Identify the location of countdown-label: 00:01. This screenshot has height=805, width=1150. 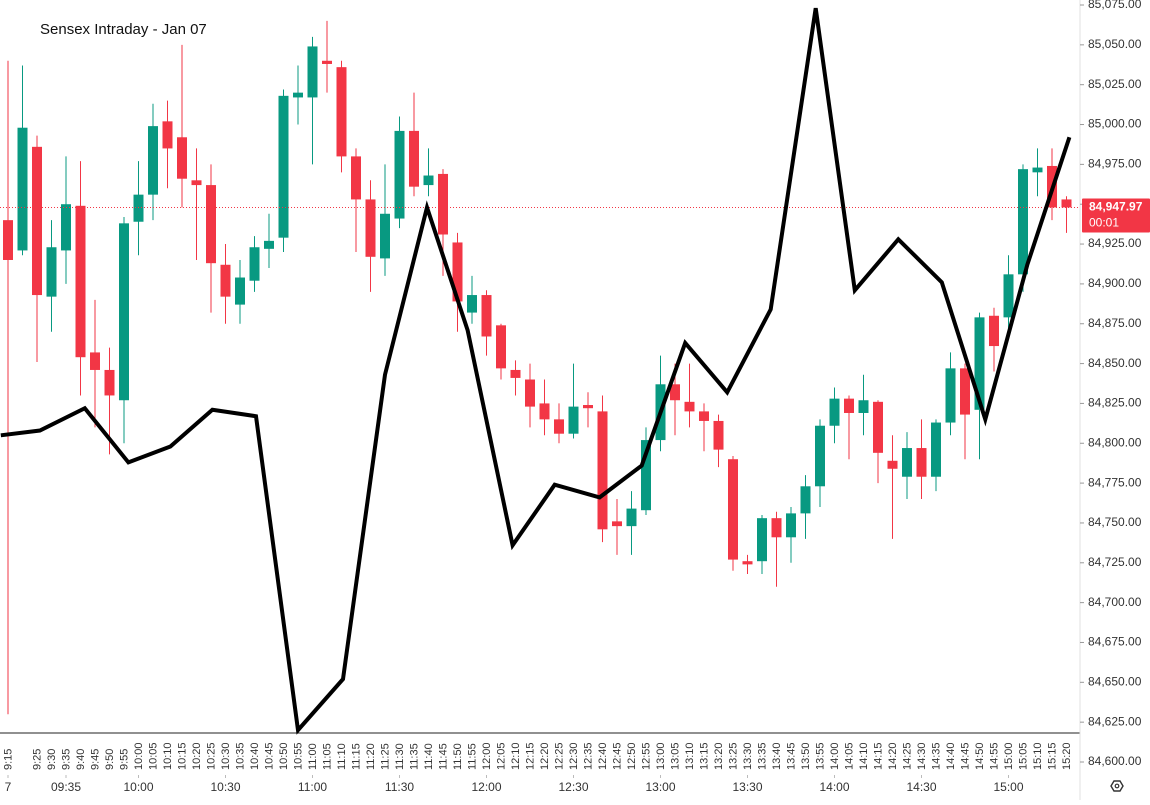
(1104, 223).